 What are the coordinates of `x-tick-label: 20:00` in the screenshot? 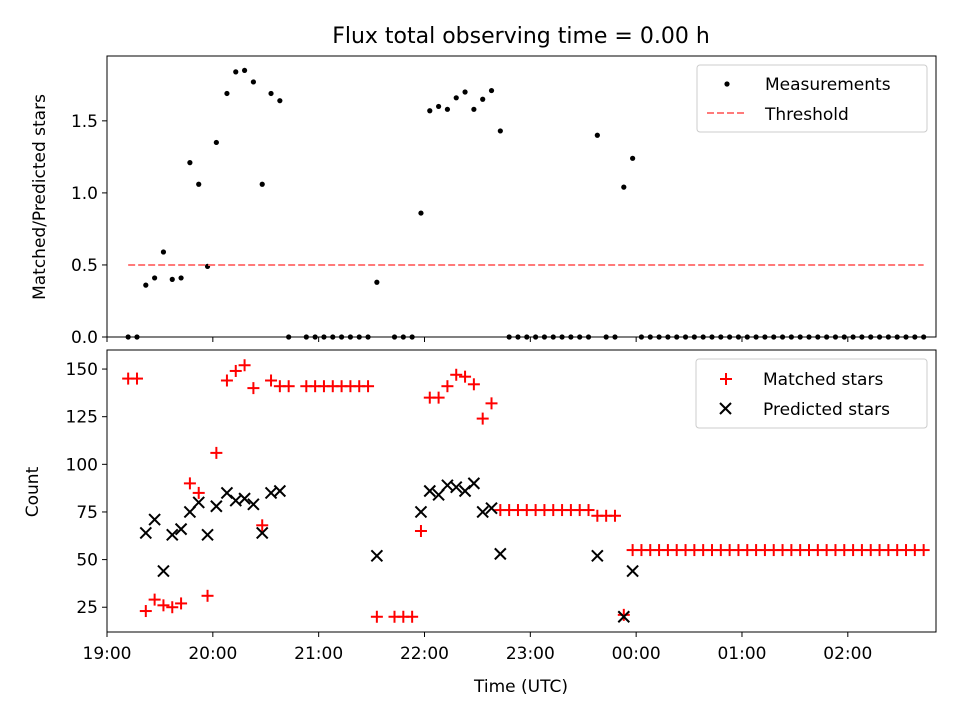 It's located at (212, 654).